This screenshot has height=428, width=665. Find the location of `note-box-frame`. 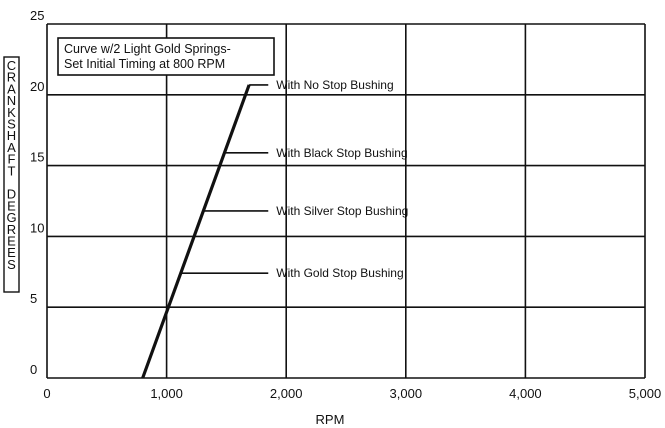

note-box-frame is located at coordinates (166, 56).